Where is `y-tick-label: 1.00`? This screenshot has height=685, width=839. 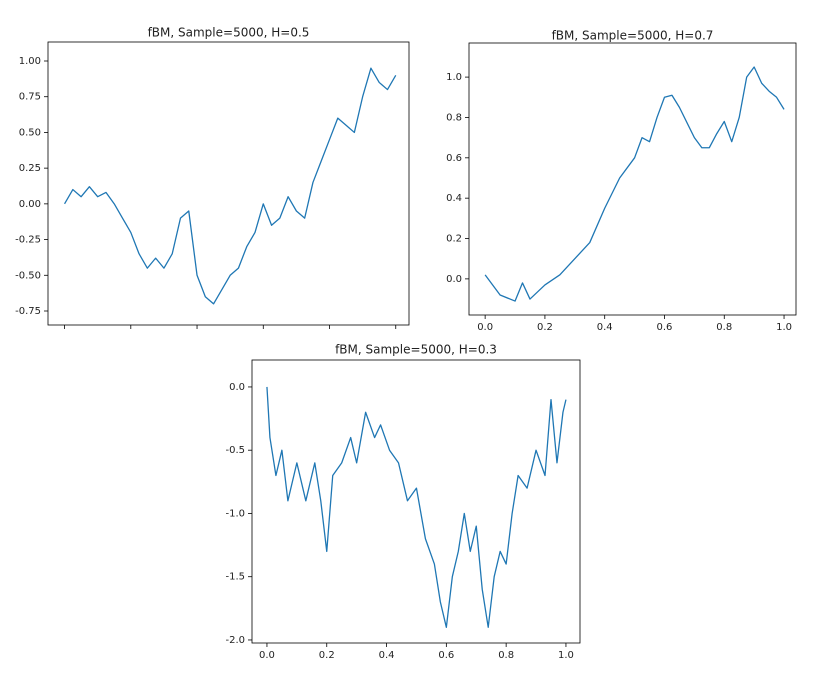
y-tick-label: 1.00 is located at coordinates (30, 61).